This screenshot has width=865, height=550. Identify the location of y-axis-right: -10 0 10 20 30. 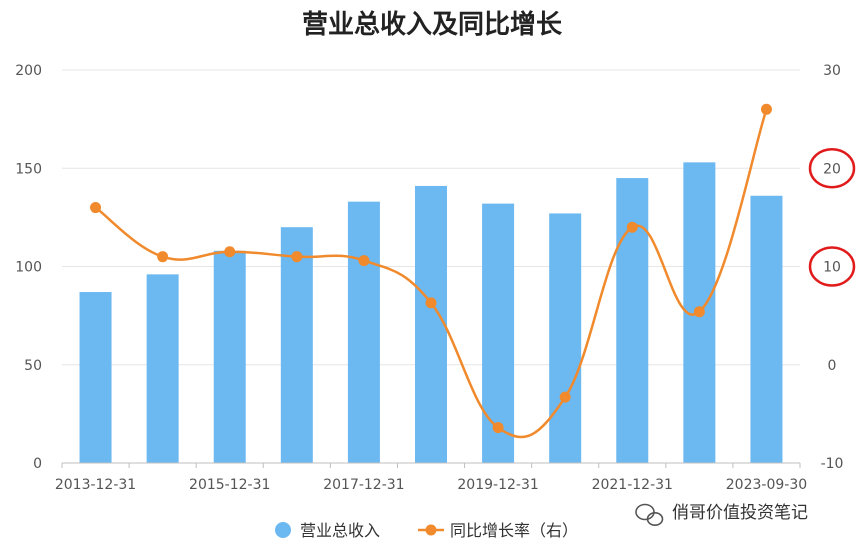
(832, 267).